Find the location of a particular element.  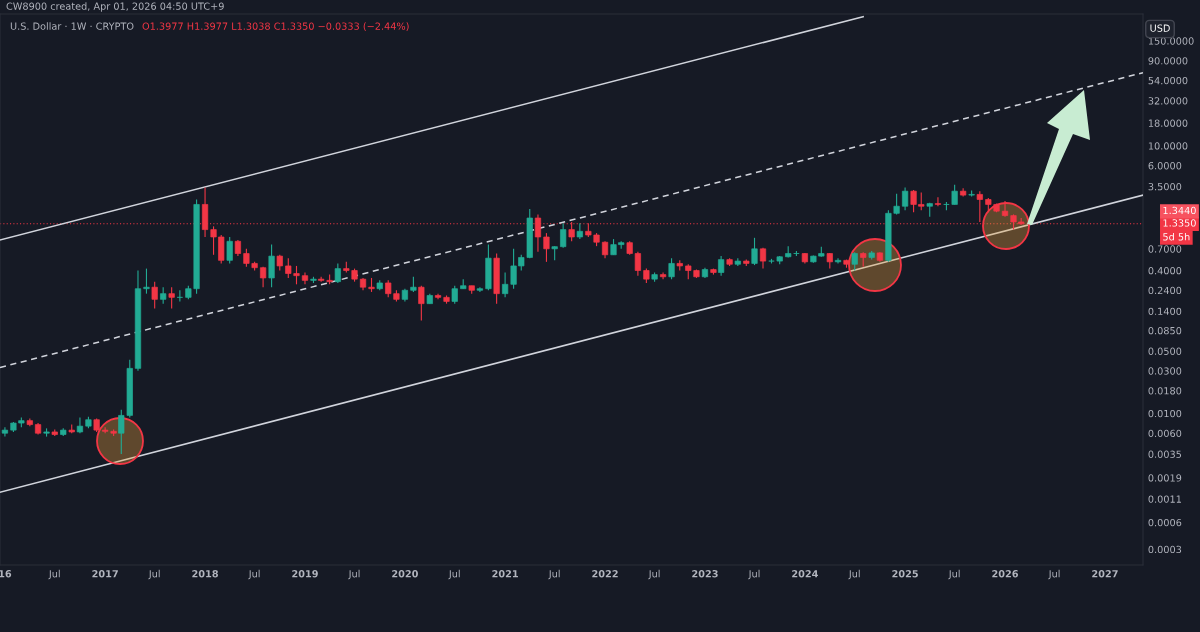

y-tick-label: 0.0006 is located at coordinates (1165, 522).